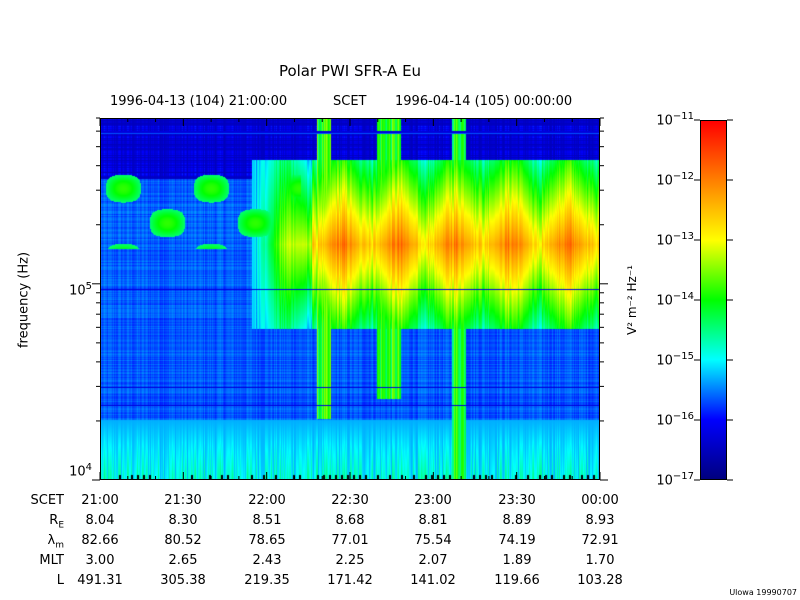  I want to click on ephemeris-value: 219.35, so click(267, 580).